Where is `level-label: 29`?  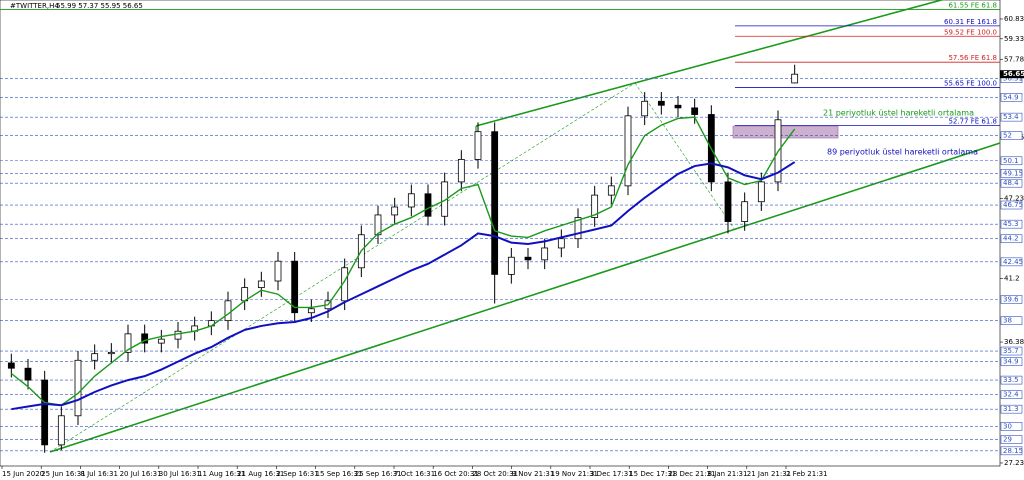 level-label: 29 is located at coordinates (1007, 440).